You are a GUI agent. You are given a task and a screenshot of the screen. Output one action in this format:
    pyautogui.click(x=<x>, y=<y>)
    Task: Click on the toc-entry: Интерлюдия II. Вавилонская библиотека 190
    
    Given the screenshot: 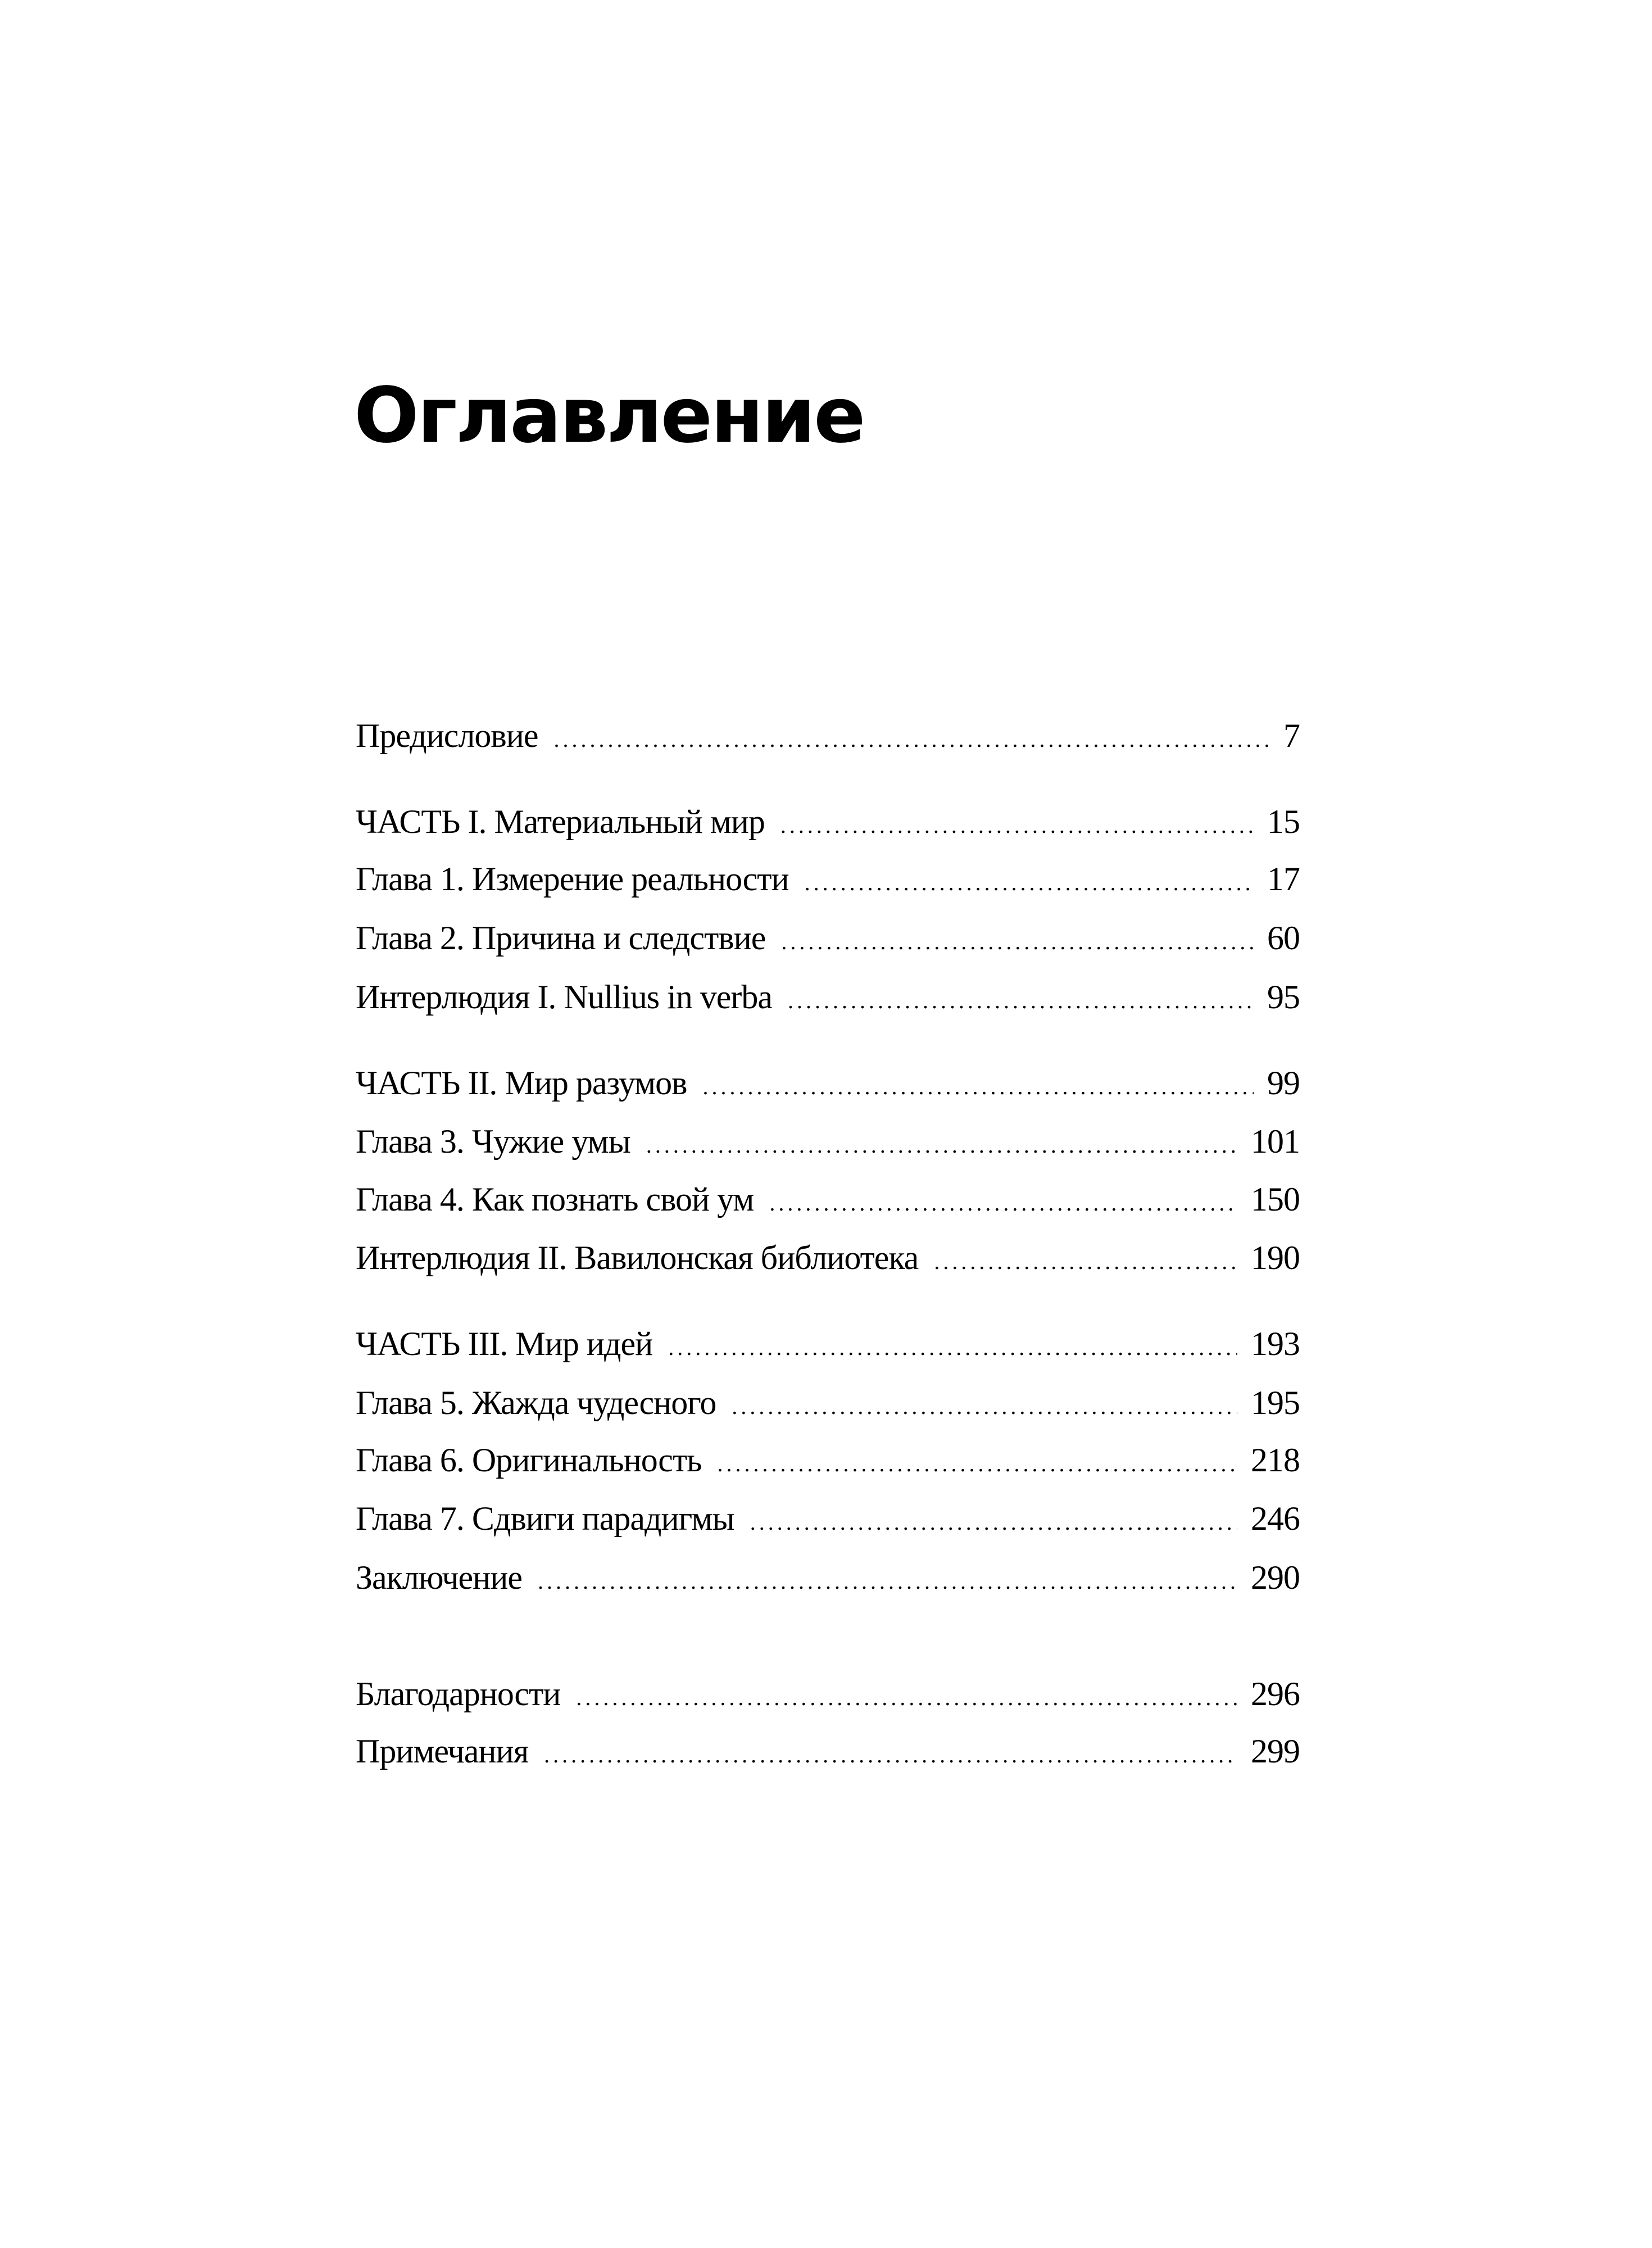 What is the action you would take?
    pyautogui.click(x=828, y=1257)
    